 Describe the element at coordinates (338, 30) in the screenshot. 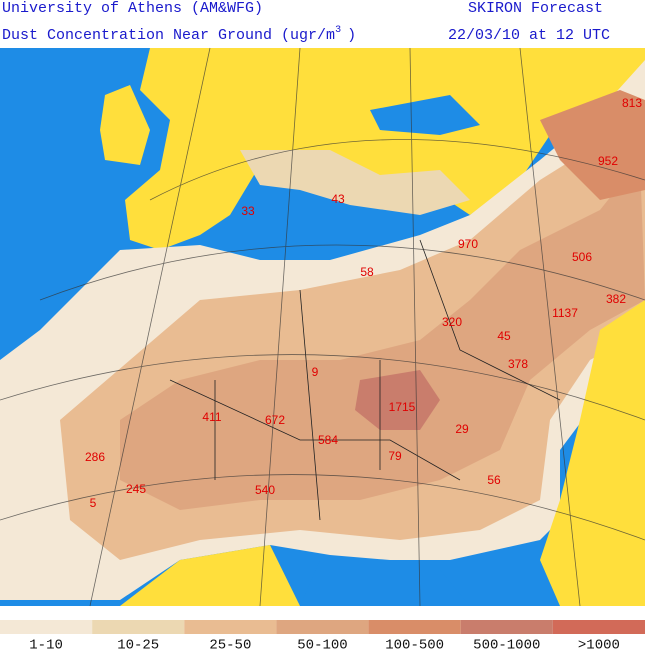

I see `units-superscript: 3` at that location.